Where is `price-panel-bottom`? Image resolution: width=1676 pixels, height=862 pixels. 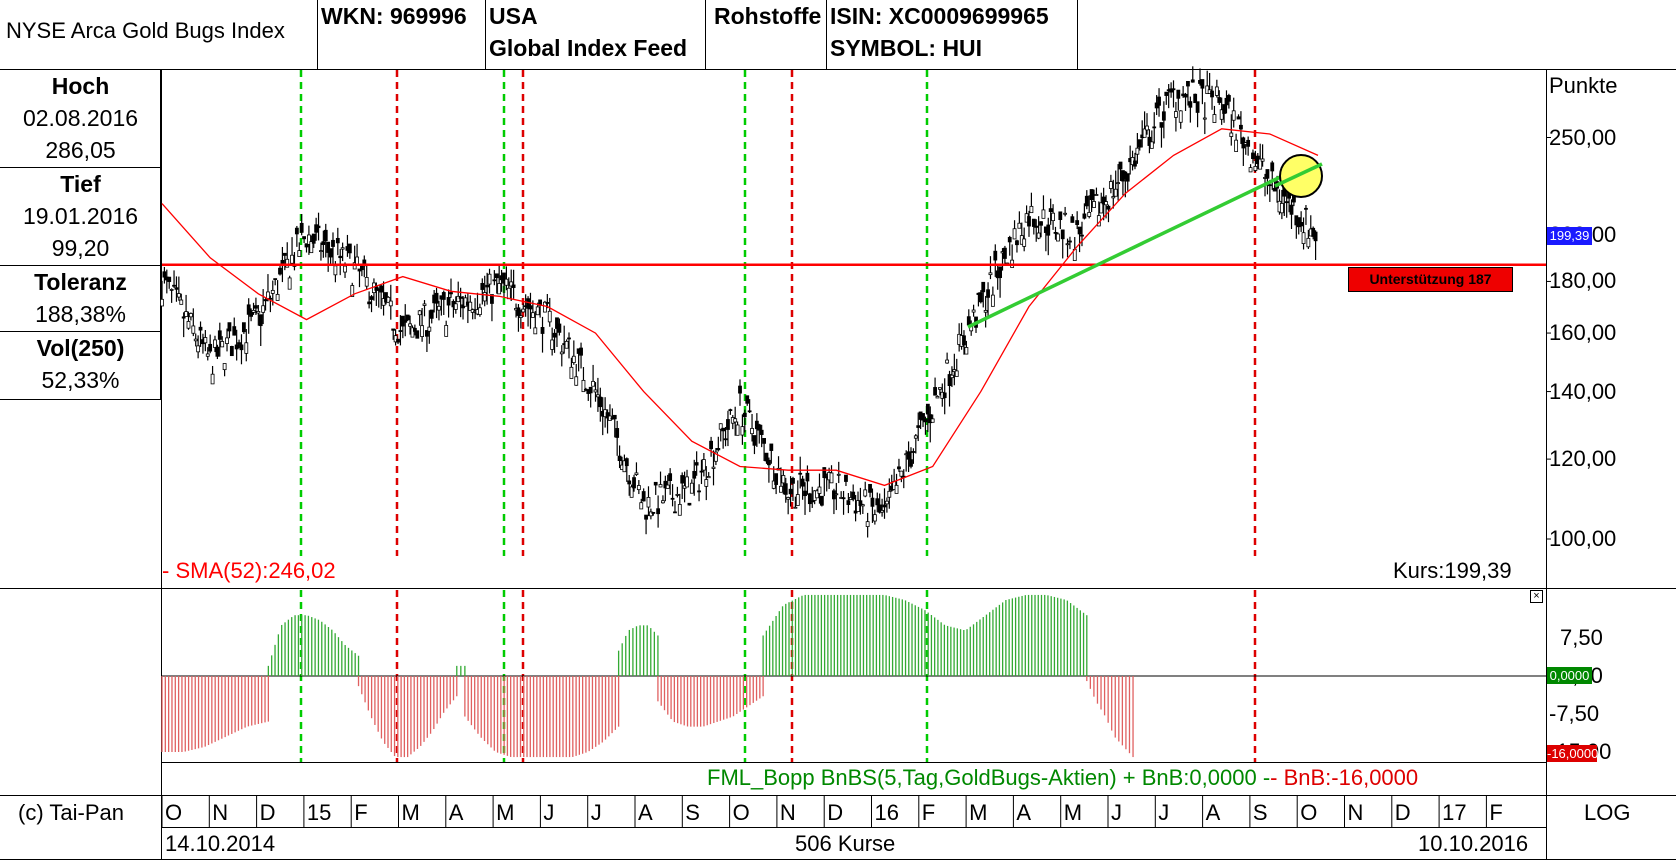
price-panel-bottom is located at coordinates (838, 588).